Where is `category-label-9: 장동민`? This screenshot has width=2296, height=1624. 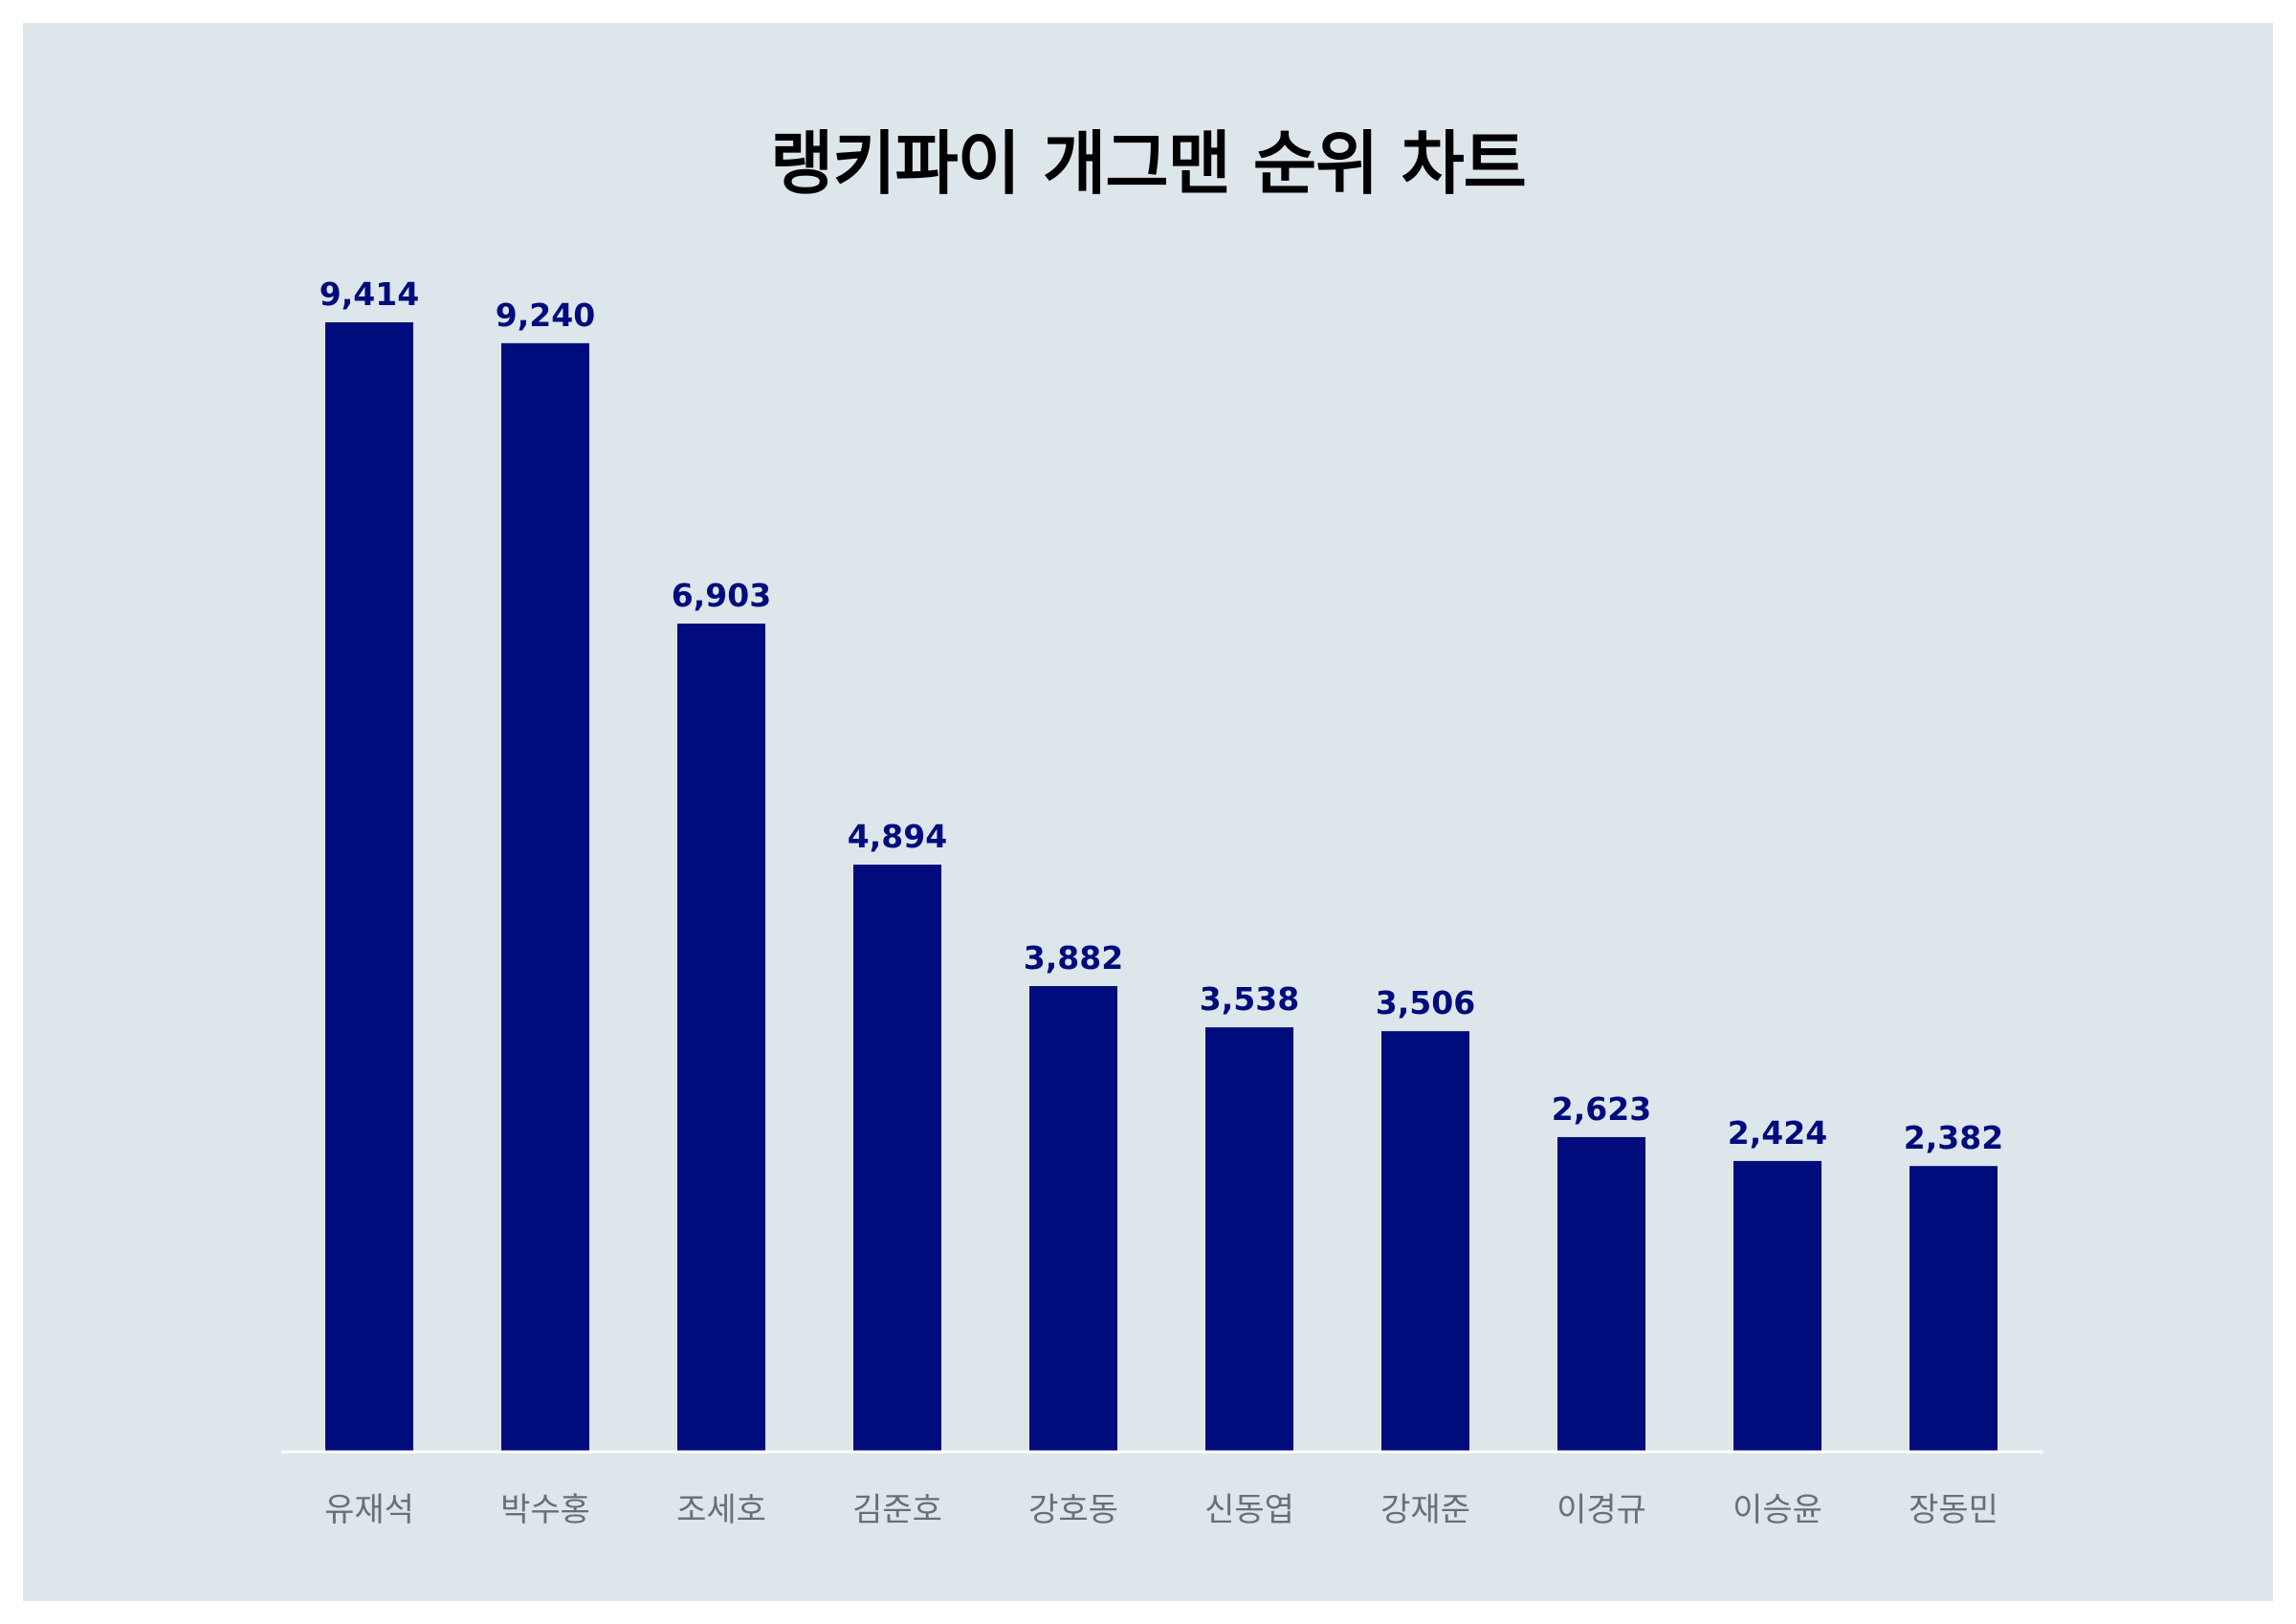
category-label-9: 장동민 is located at coordinates (1954, 1510).